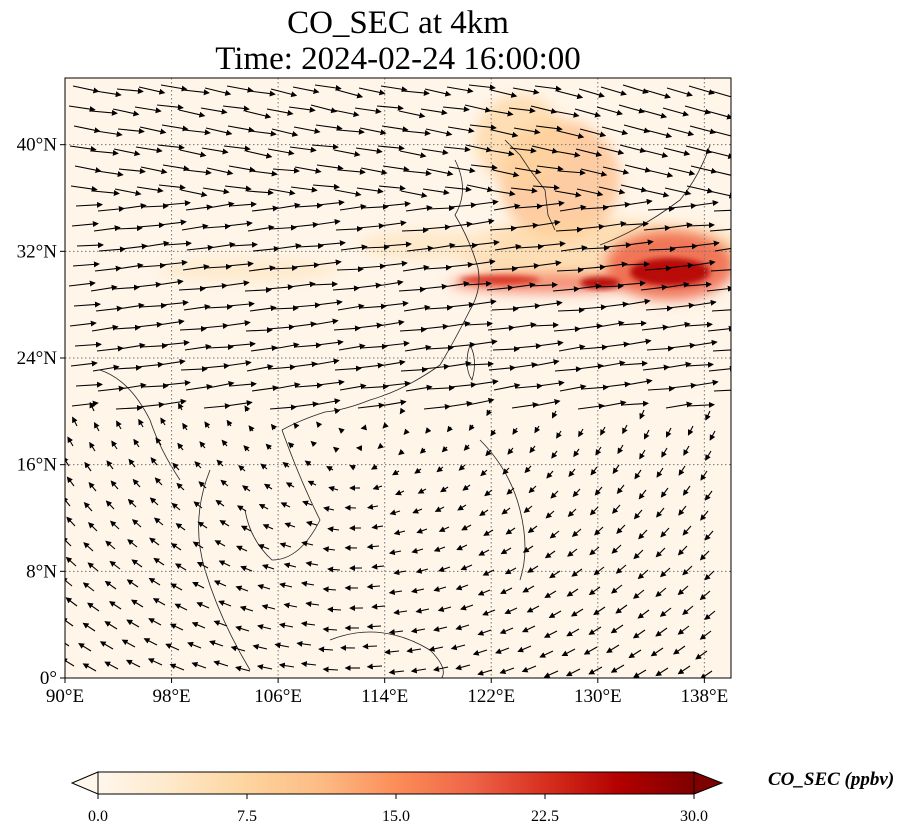  Describe the element at coordinates (48, 678) in the screenshot. I see `lat-tick-label: 0°` at that location.